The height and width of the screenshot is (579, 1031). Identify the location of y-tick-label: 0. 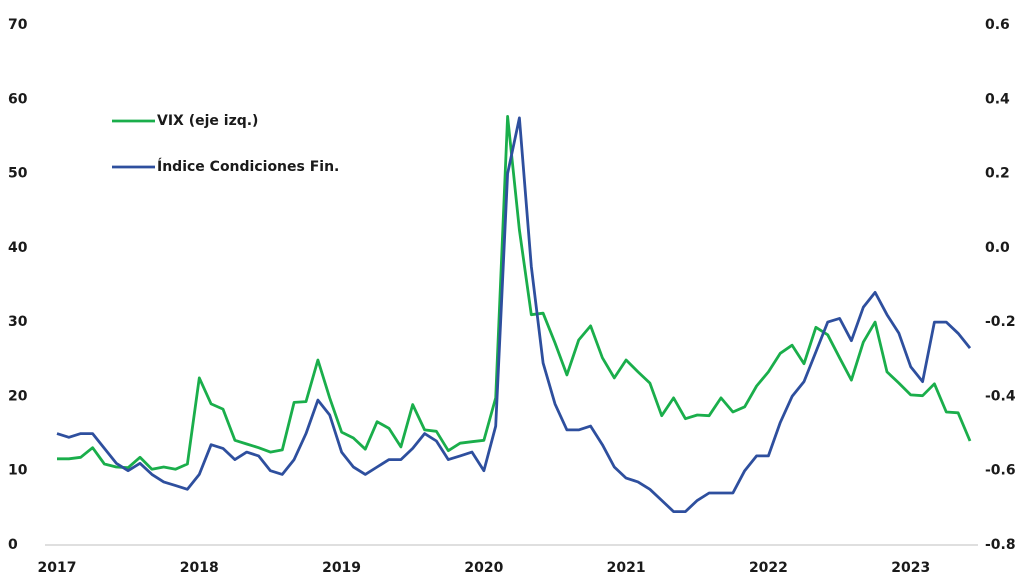
(13, 545).